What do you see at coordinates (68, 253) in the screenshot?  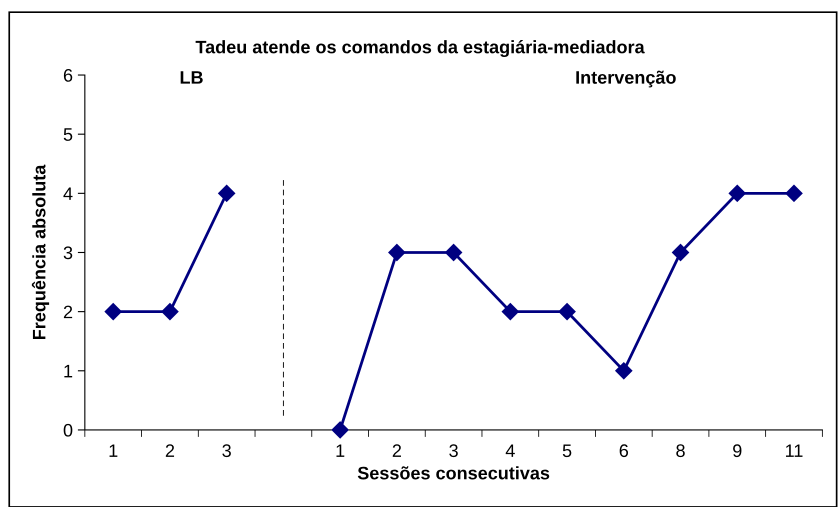 I see `y-tick-label: 3` at bounding box center [68, 253].